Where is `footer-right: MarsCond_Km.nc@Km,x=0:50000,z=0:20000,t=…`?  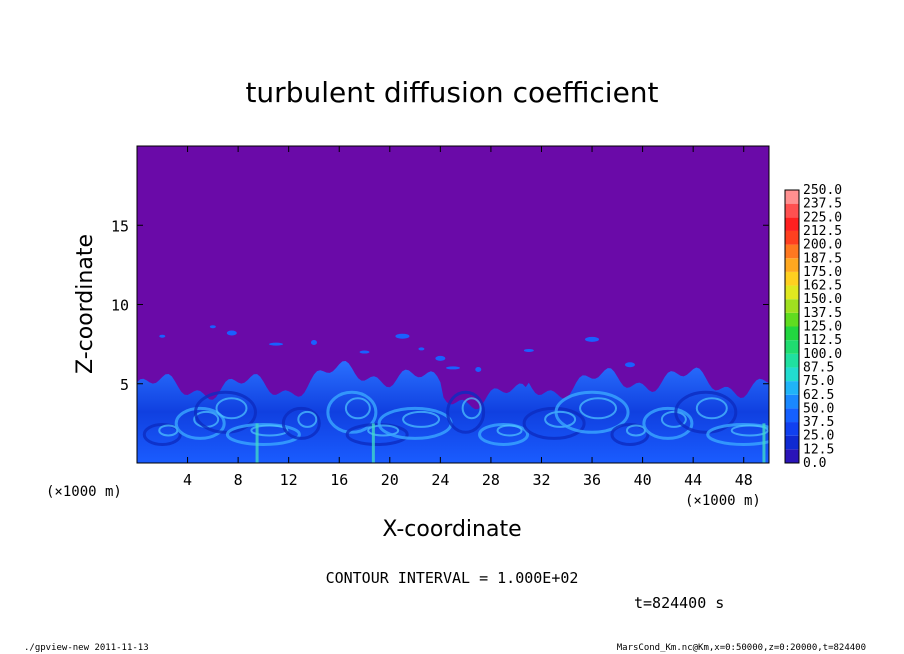 footer-right: MarsCond_Km.nc@Km,x=0:50000,z=0:20000,t=… is located at coordinates (741, 648).